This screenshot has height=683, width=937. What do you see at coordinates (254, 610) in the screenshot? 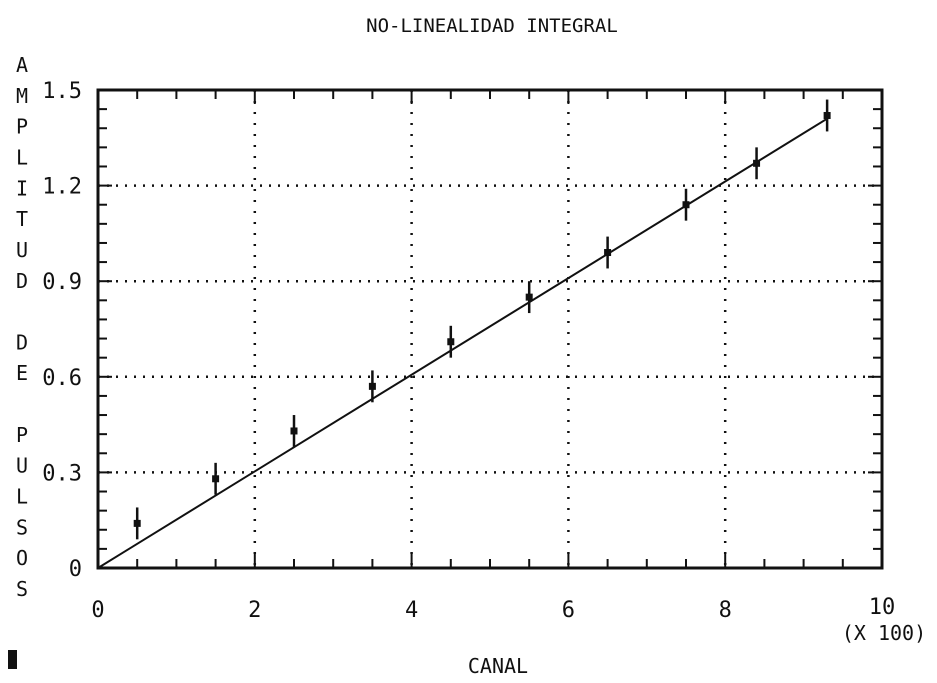
I see `x-tick-label: 2` at bounding box center [254, 610].